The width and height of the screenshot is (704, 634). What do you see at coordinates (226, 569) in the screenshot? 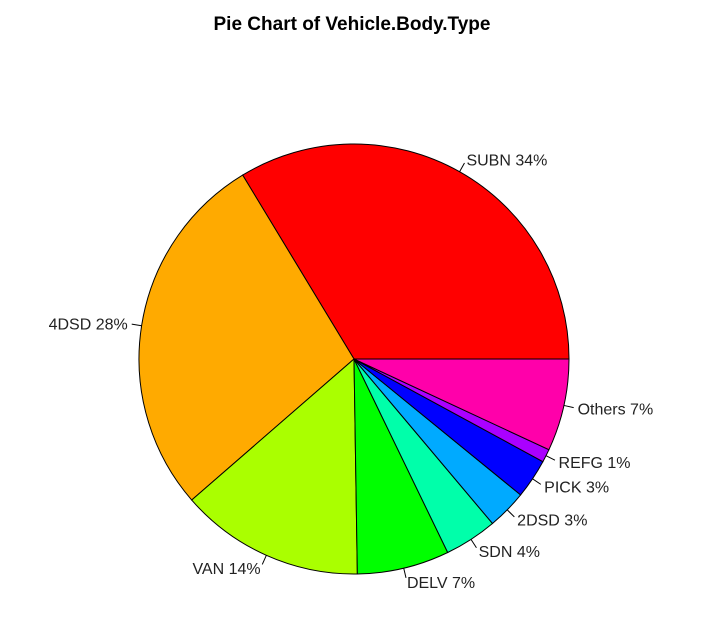
I see `slice-label-van: VAN 14%` at bounding box center [226, 569].